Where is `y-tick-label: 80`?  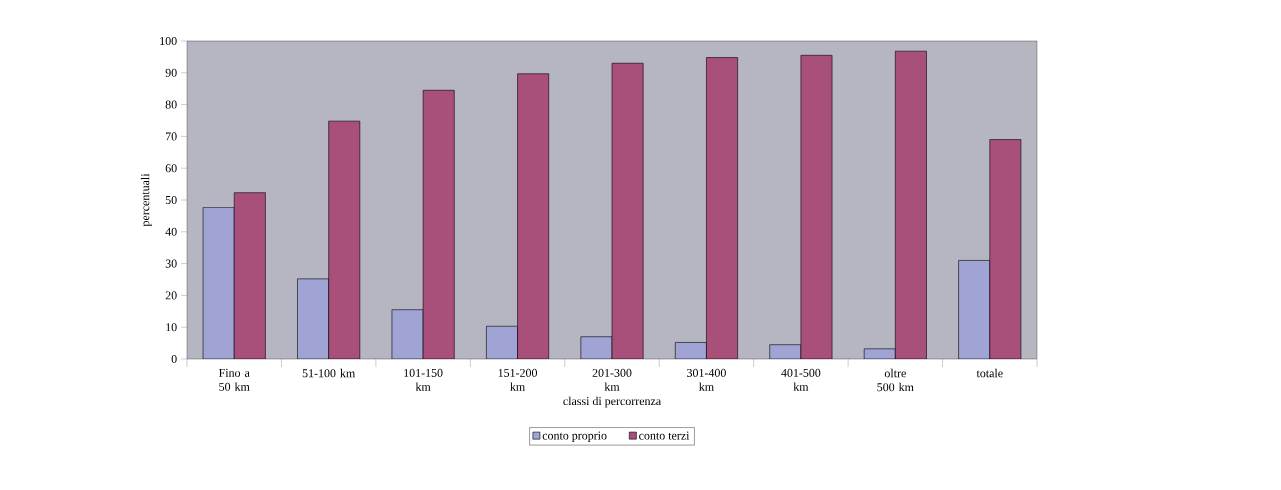 y-tick-label: 80 is located at coordinates (171, 104).